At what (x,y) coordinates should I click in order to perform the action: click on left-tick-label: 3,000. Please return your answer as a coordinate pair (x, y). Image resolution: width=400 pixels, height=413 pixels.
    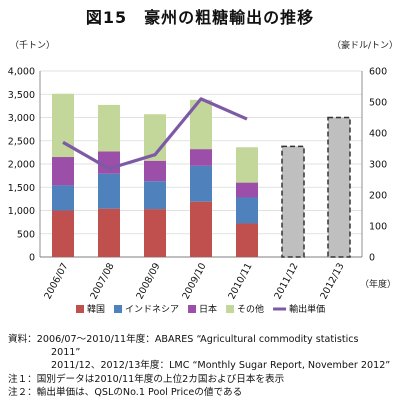
    Looking at the image, I should click on (21, 118).